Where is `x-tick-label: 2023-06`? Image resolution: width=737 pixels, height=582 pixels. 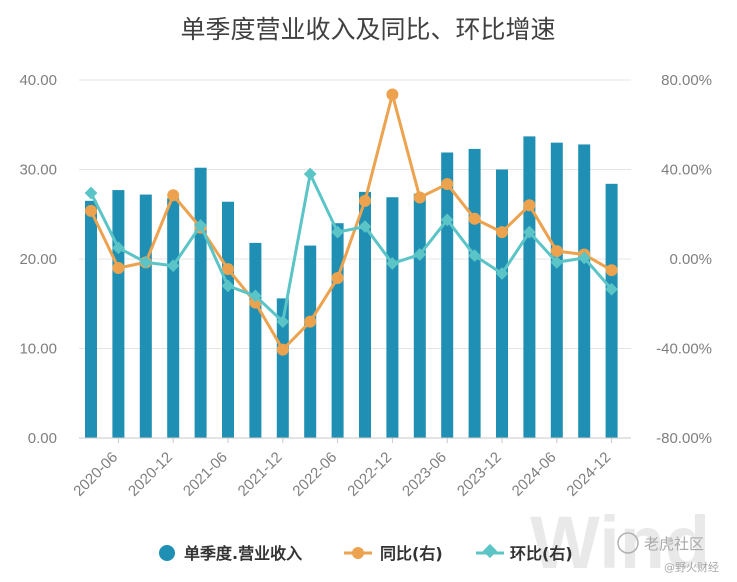
x-tick-label: 2023-06 is located at coordinates (424, 474).